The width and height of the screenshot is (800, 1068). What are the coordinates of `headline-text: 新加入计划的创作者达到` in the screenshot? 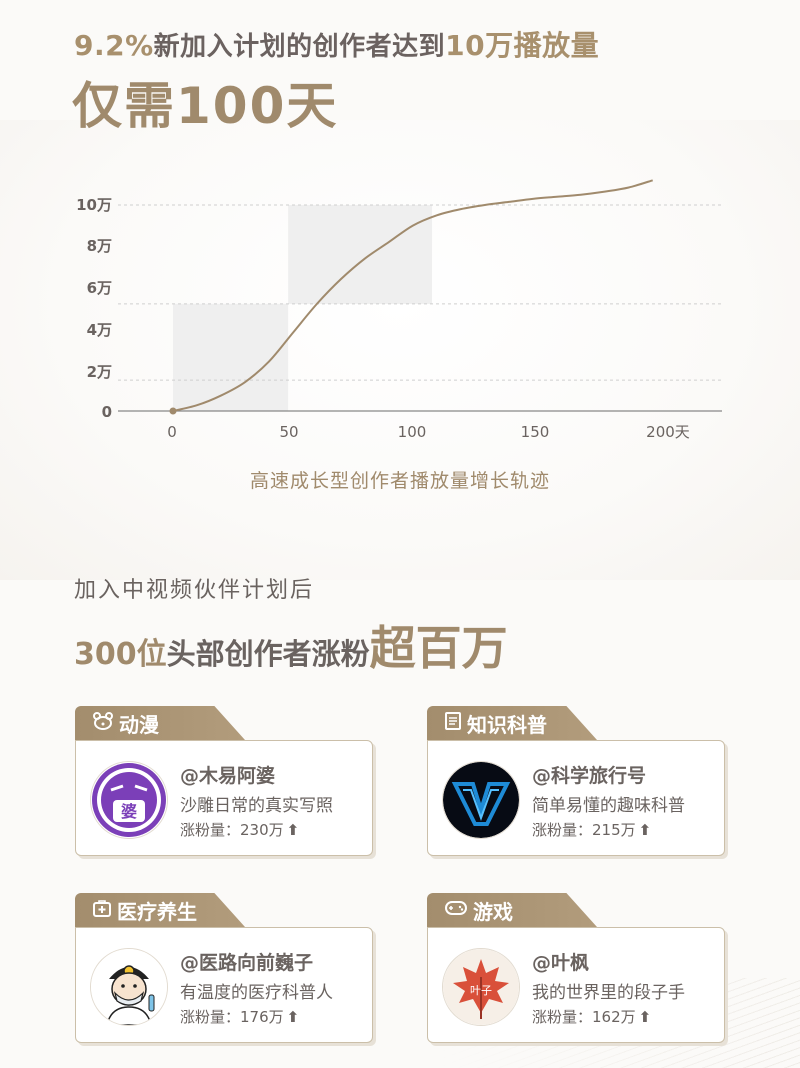 It's located at (299, 47).